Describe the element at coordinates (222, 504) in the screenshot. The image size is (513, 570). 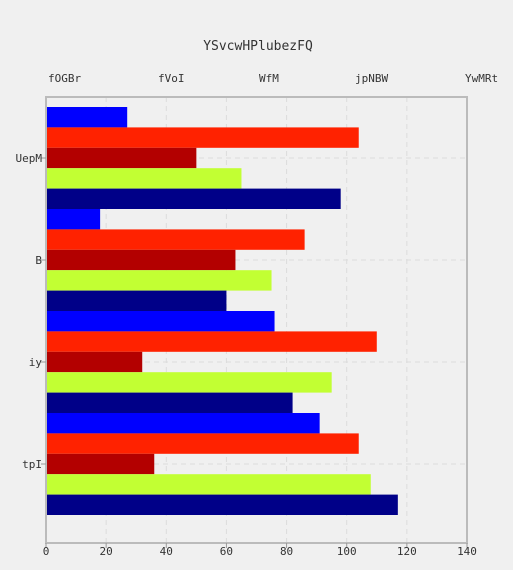
I see `bar-YwMRt-tpI` at that location.